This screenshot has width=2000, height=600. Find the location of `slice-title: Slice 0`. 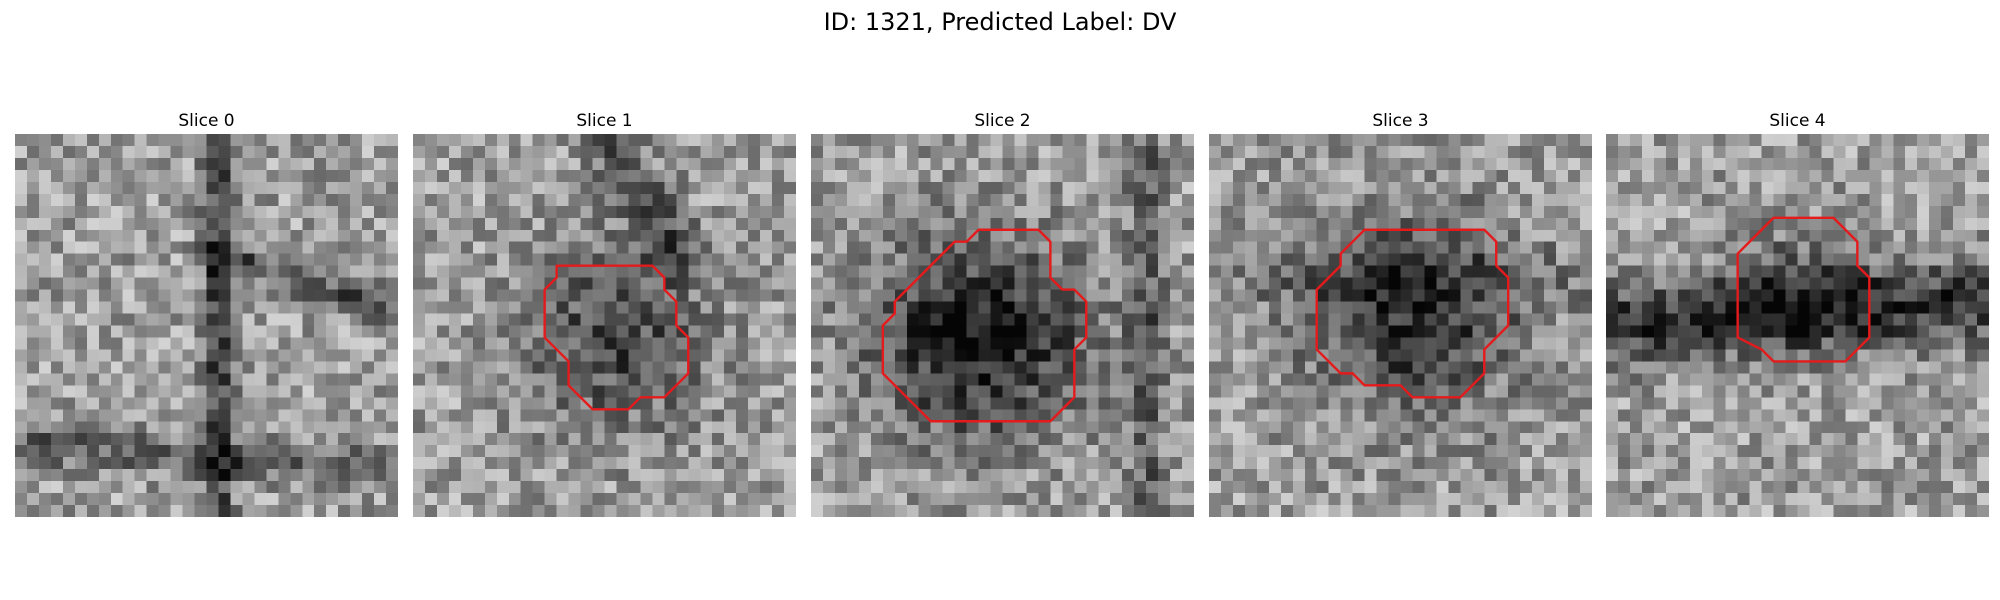

slice-title: Slice 0 is located at coordinates (206, 121).